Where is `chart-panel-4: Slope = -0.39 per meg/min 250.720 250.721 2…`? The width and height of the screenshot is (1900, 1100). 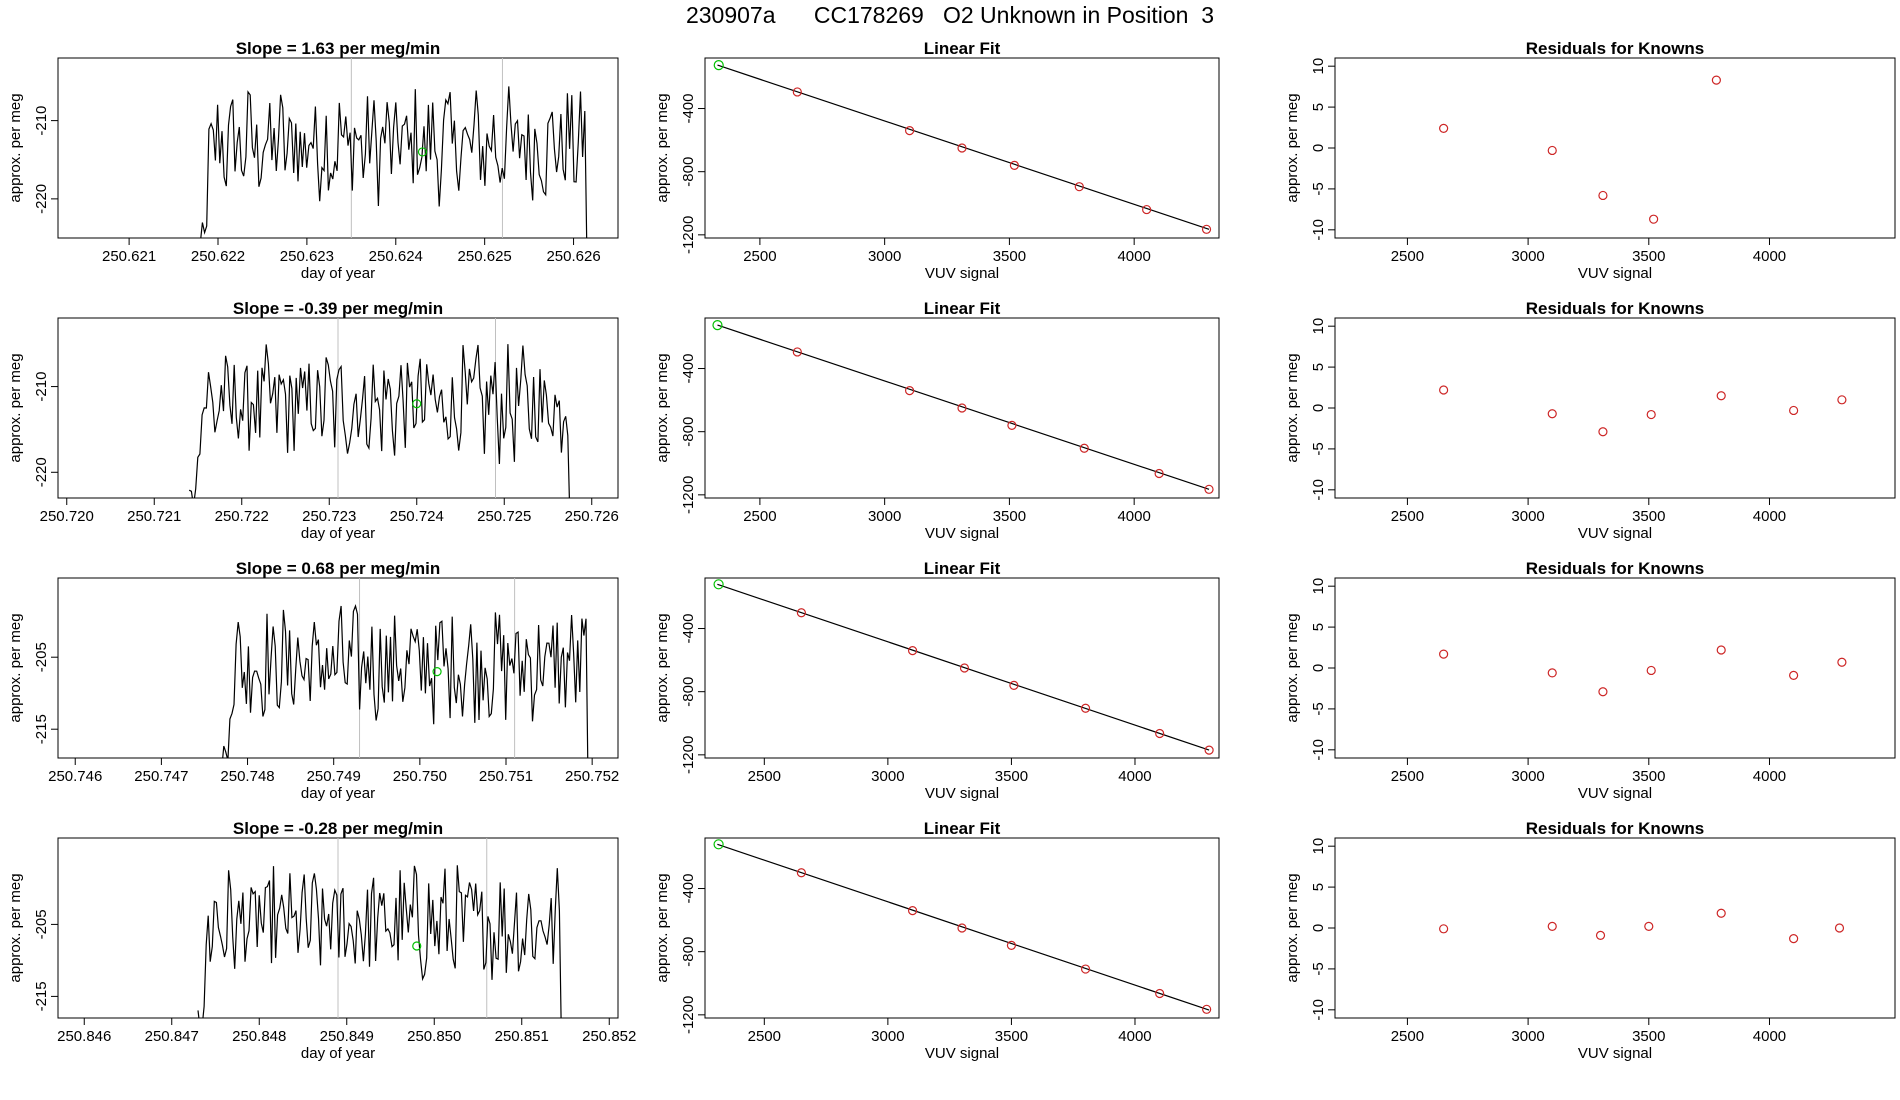
chart-panel-4: Slope = -0.39 per meg/min 250.720 250.721 2… is located at coordinates (313, 420).